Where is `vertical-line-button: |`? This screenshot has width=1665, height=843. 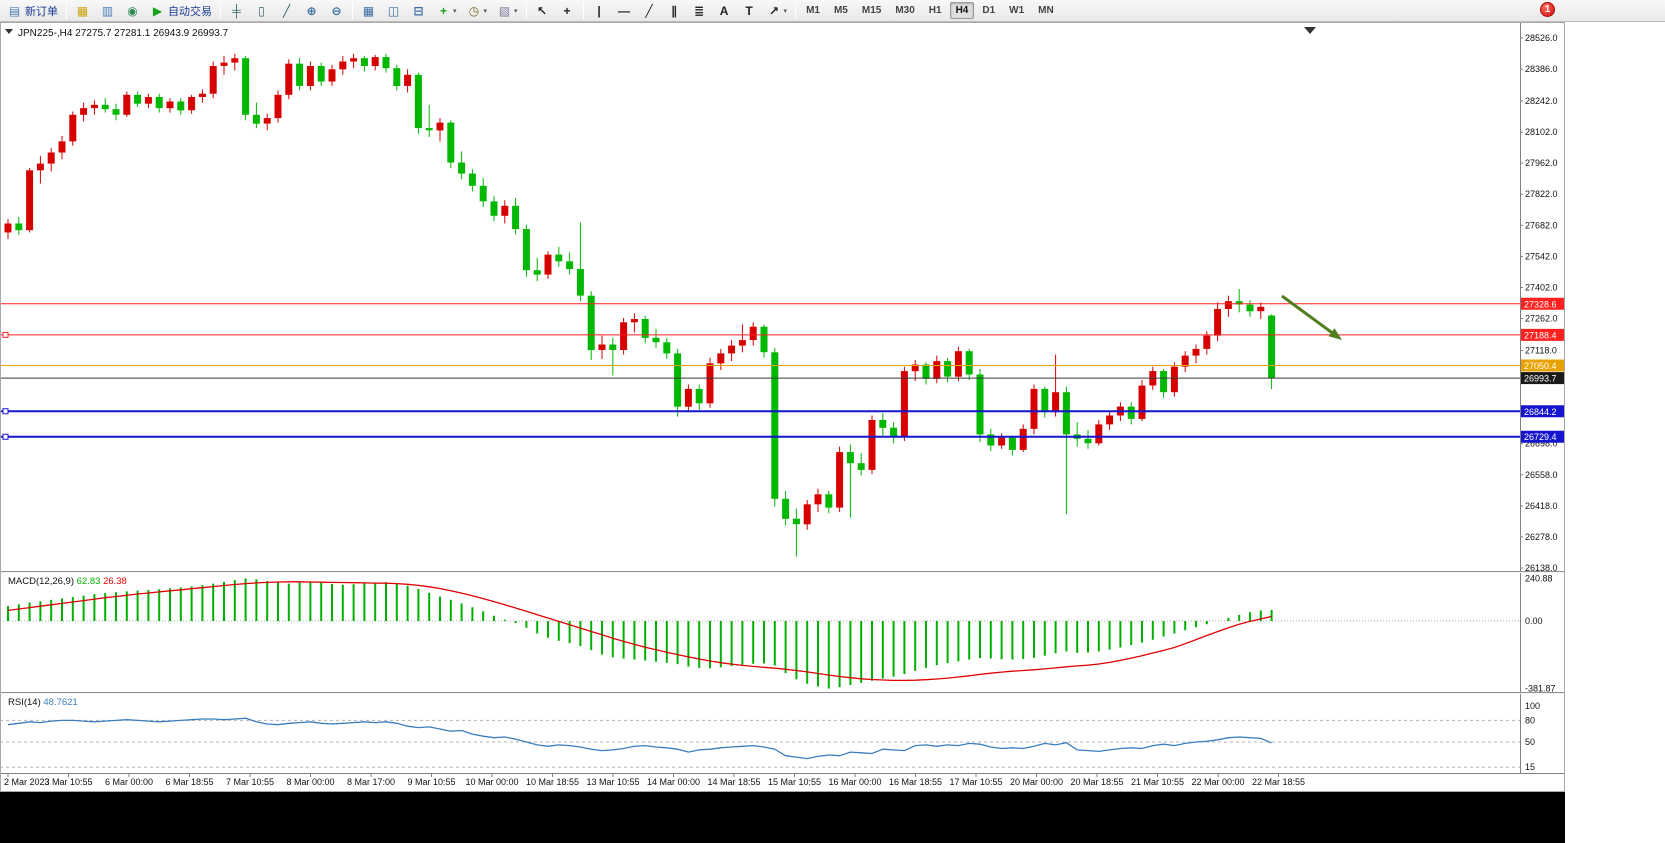 vertical-line-button: | is located at coordinates (599, 10).